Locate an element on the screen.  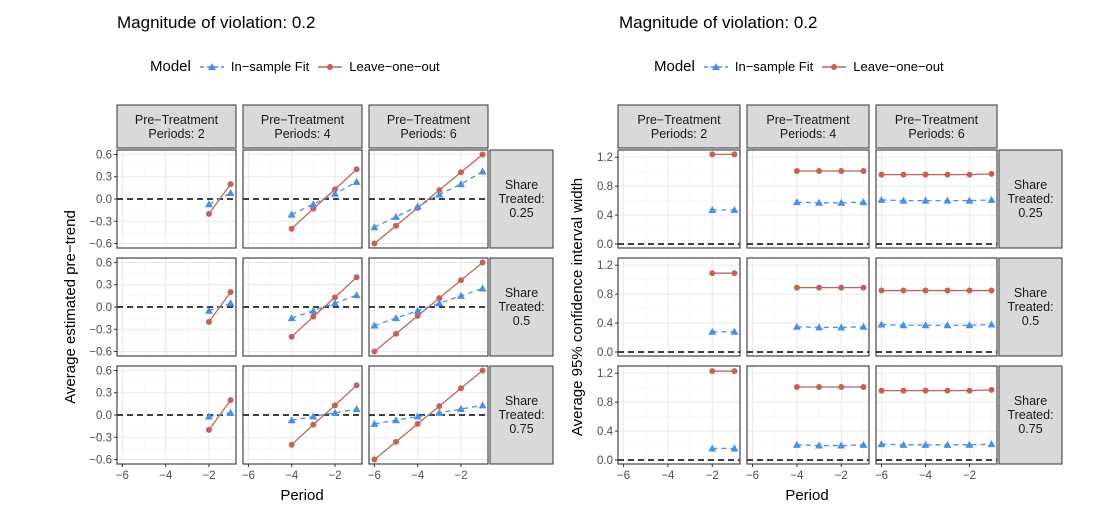
x-tick-label: −6 is located at coordinates (248, 476).